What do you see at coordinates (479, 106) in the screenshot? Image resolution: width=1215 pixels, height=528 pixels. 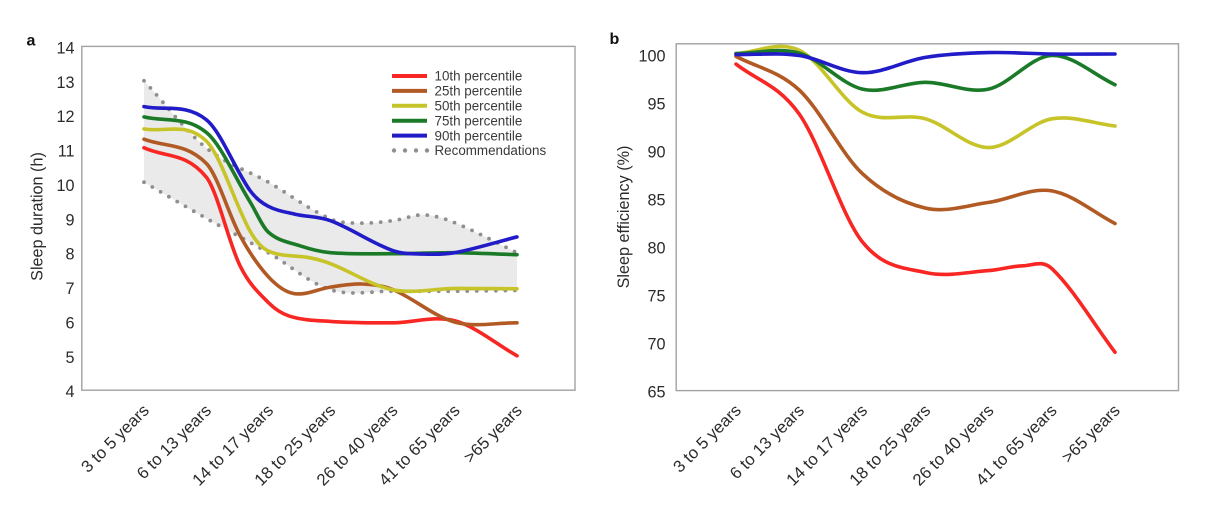 I see `svg-text: 50th percentile` at bounding box center [479, 106].